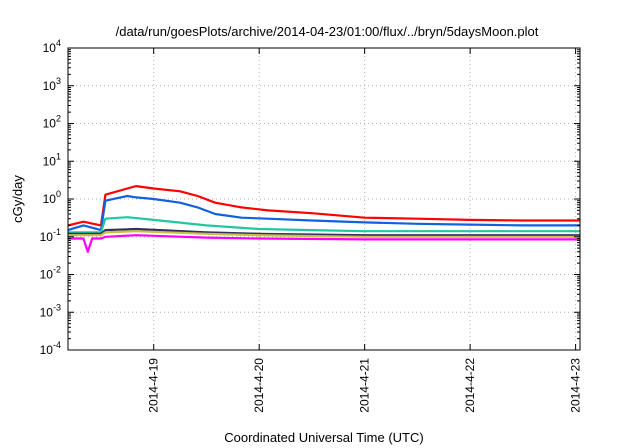  Describe the element at coordinates (52, 46) in the screenshot. I see `y-tick-label: 10⁴` at that location.